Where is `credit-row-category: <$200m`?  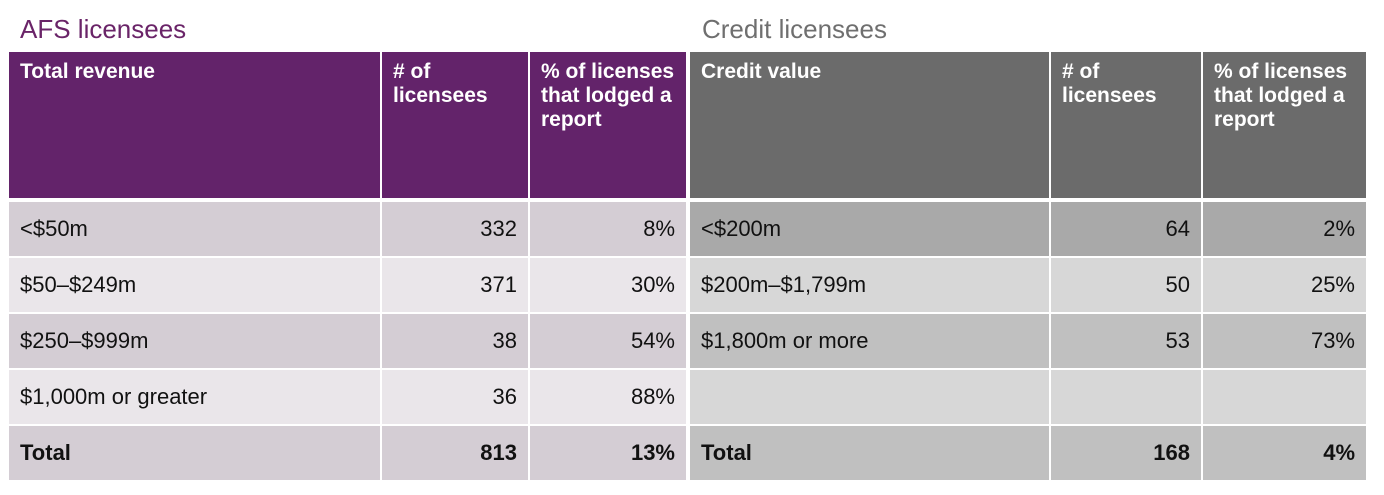
credit-row-category: <$200m is located at coordinates (870, 230).